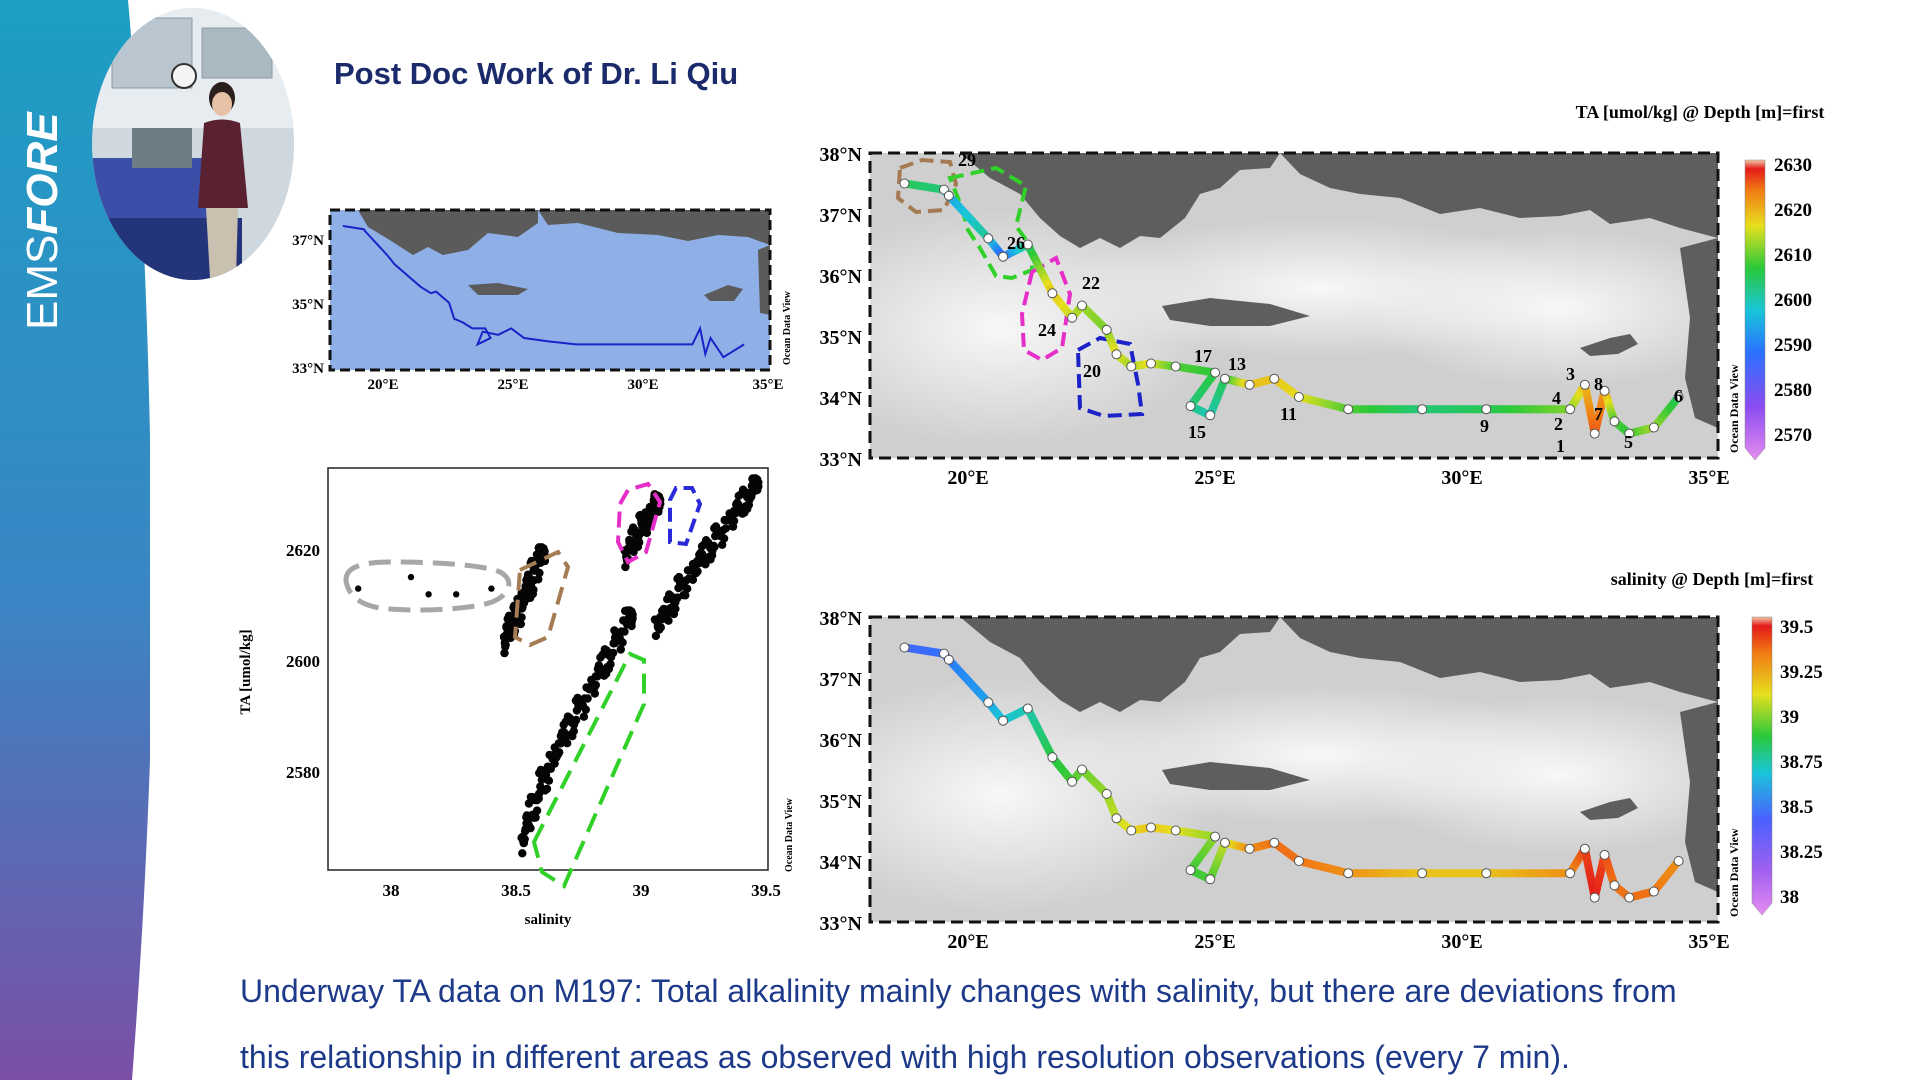 This screenshot has width=1920, height=1090. What do you see at coordinates (1560, 446) in the screenshot?
I see `station-label: 1` at bounding box center [1560, 446].